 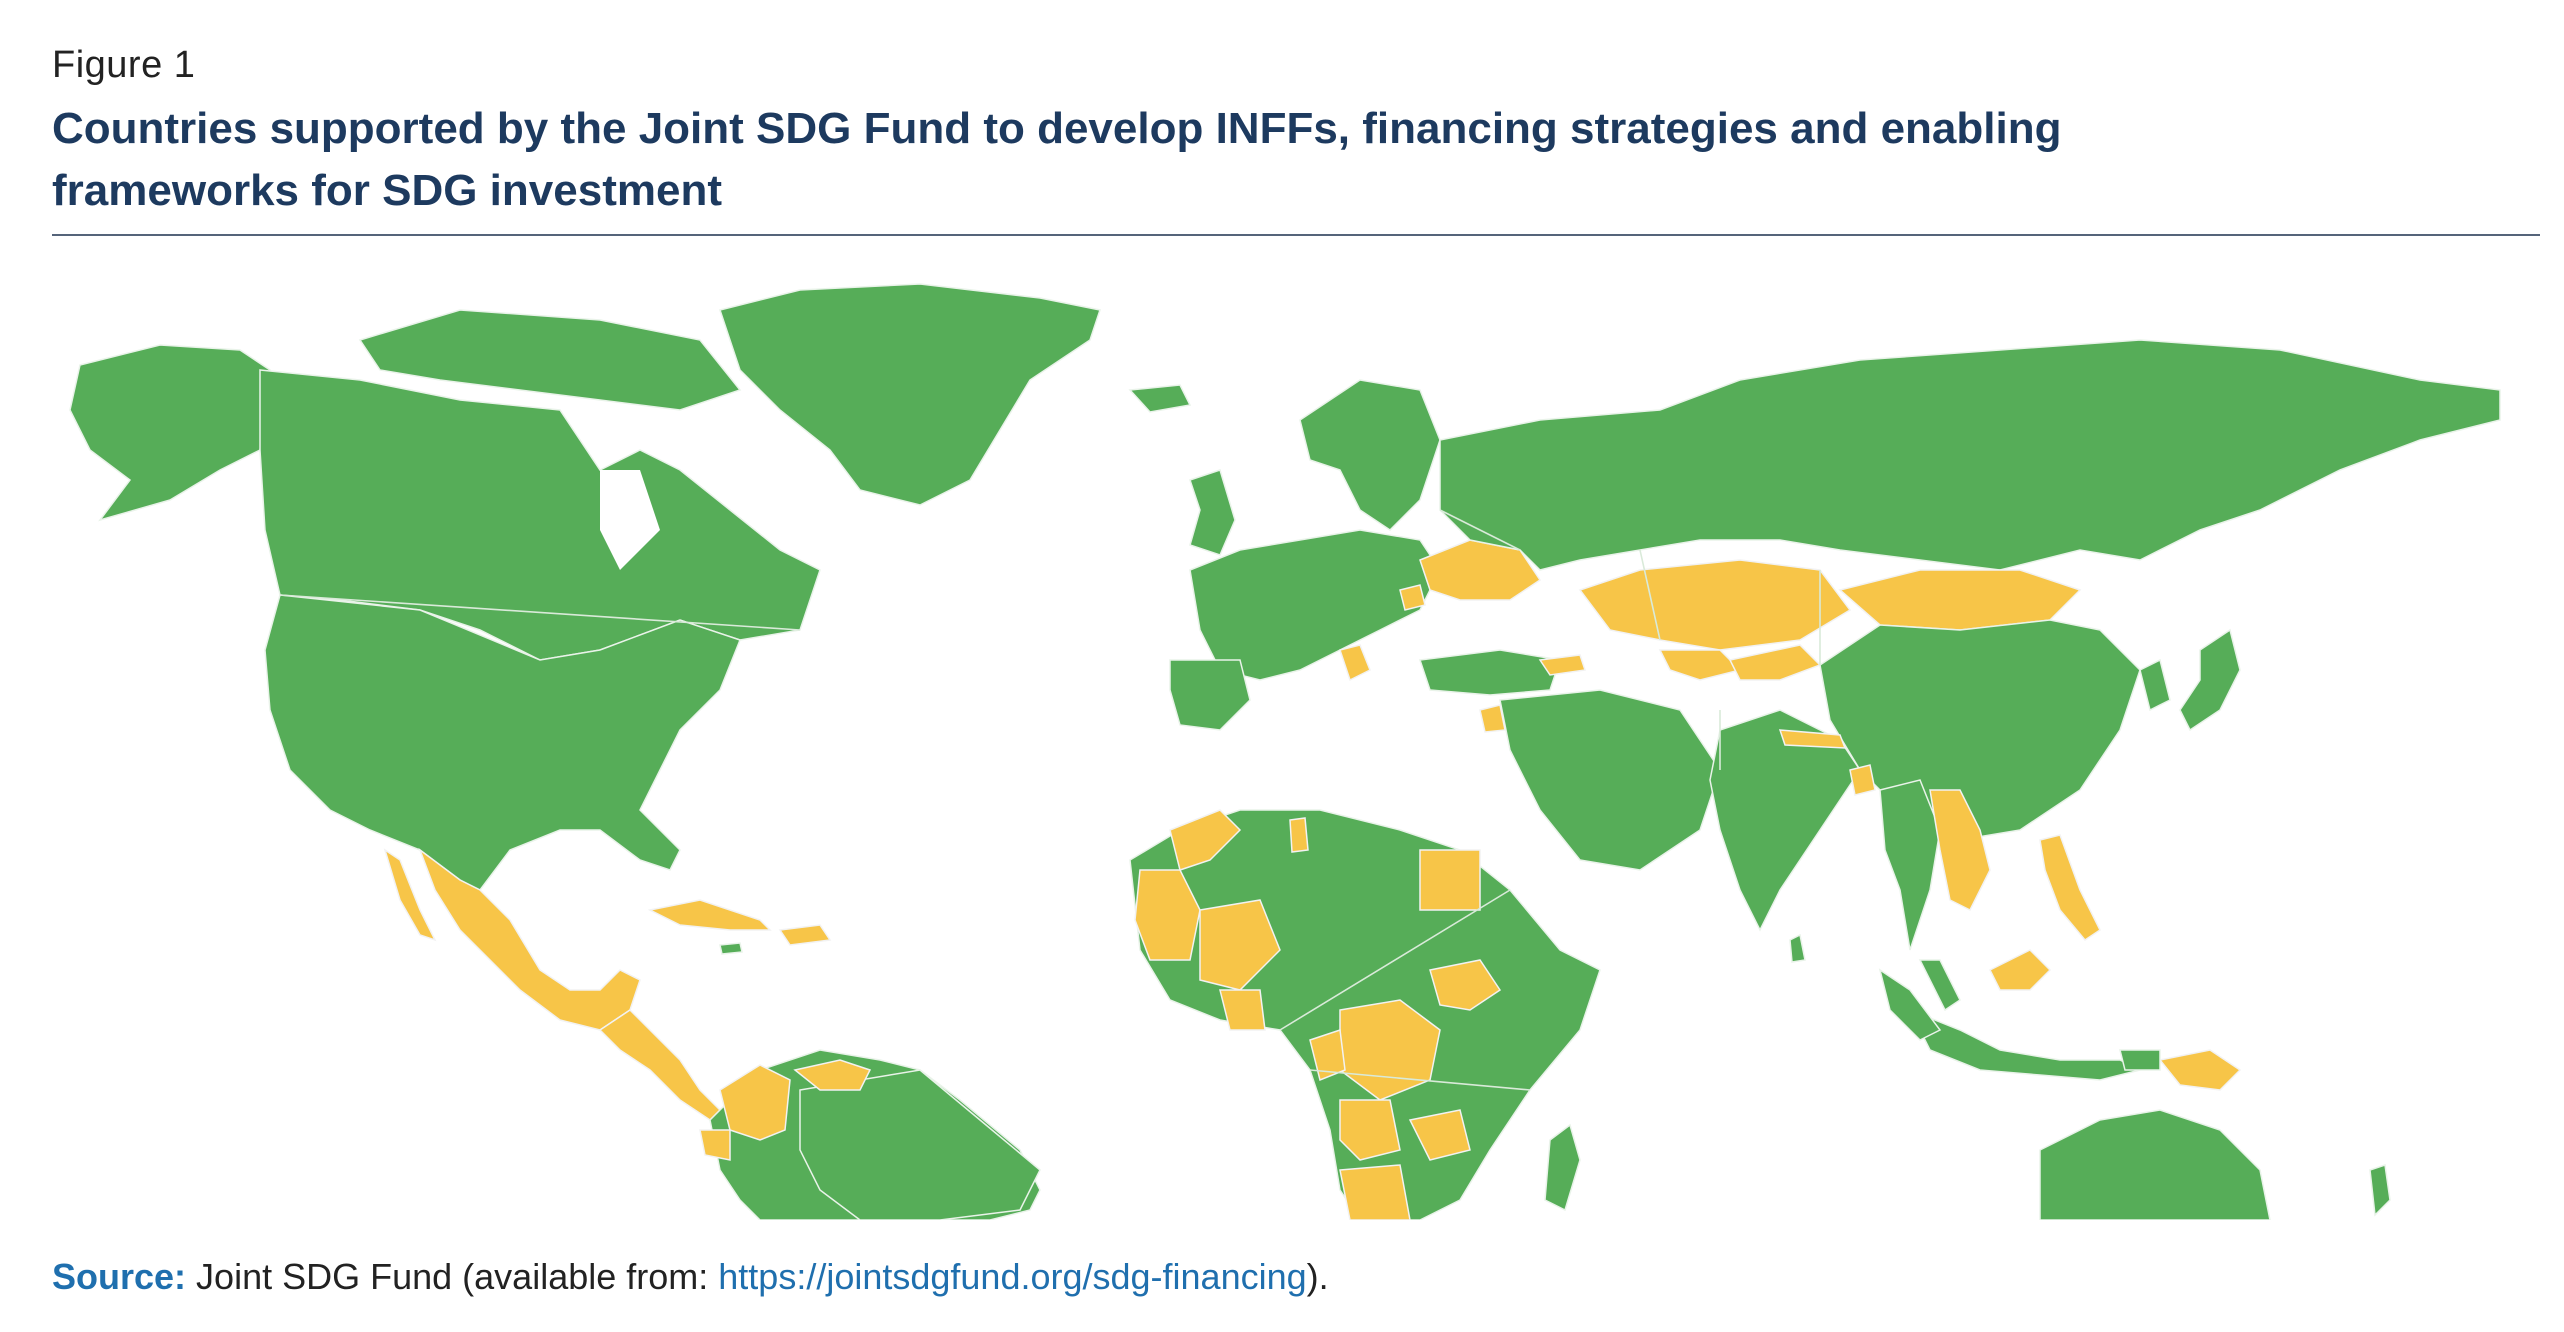 What do you see at coordinates (709, 915) in the screenshot?
I see `cuba` at bounding box center [709, 915].